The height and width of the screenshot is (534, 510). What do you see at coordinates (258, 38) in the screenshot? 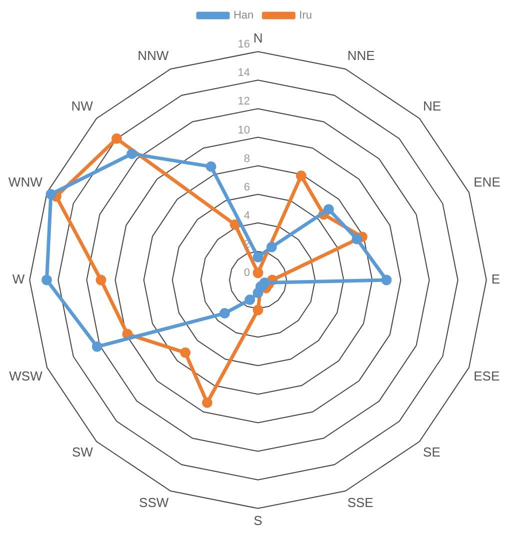
I see `spoke-label: N` at bounding box center [258, 38].